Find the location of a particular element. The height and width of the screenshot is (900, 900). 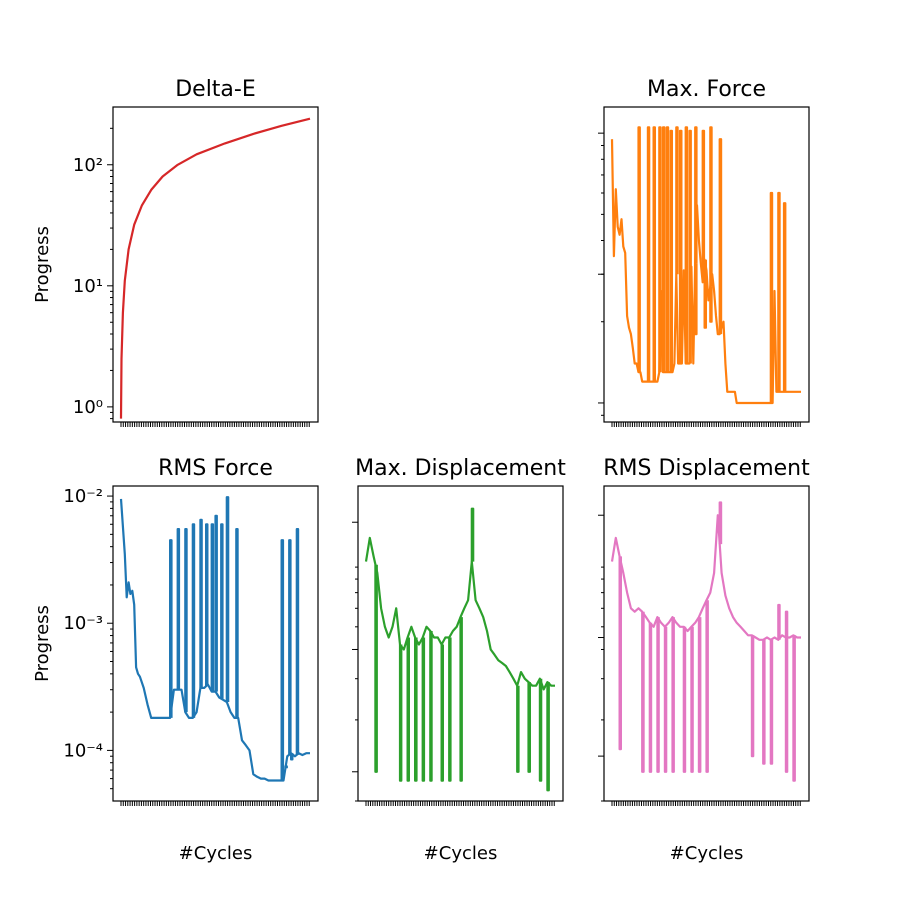

subplot-3: RMS Force Progress #Cycles 10⁻⁴ 10⁻³ 10⁻² is located at coordinates (175, 660).